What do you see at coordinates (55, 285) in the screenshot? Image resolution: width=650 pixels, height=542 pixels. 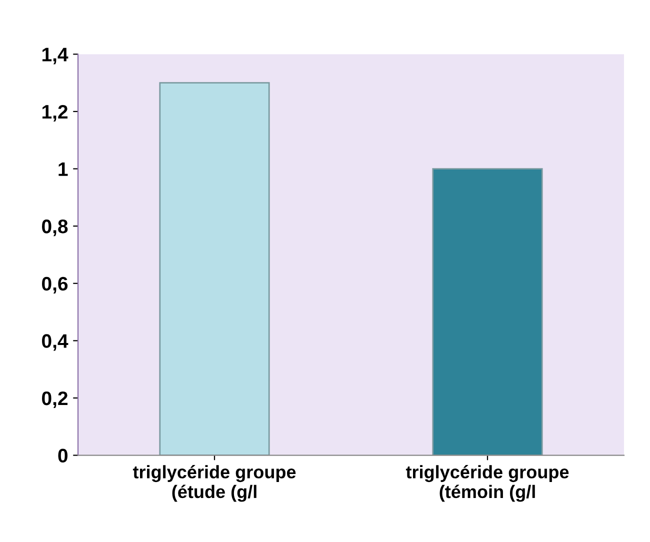 I see `y-tick-label: 0,6` at bounding box center [55, 285].